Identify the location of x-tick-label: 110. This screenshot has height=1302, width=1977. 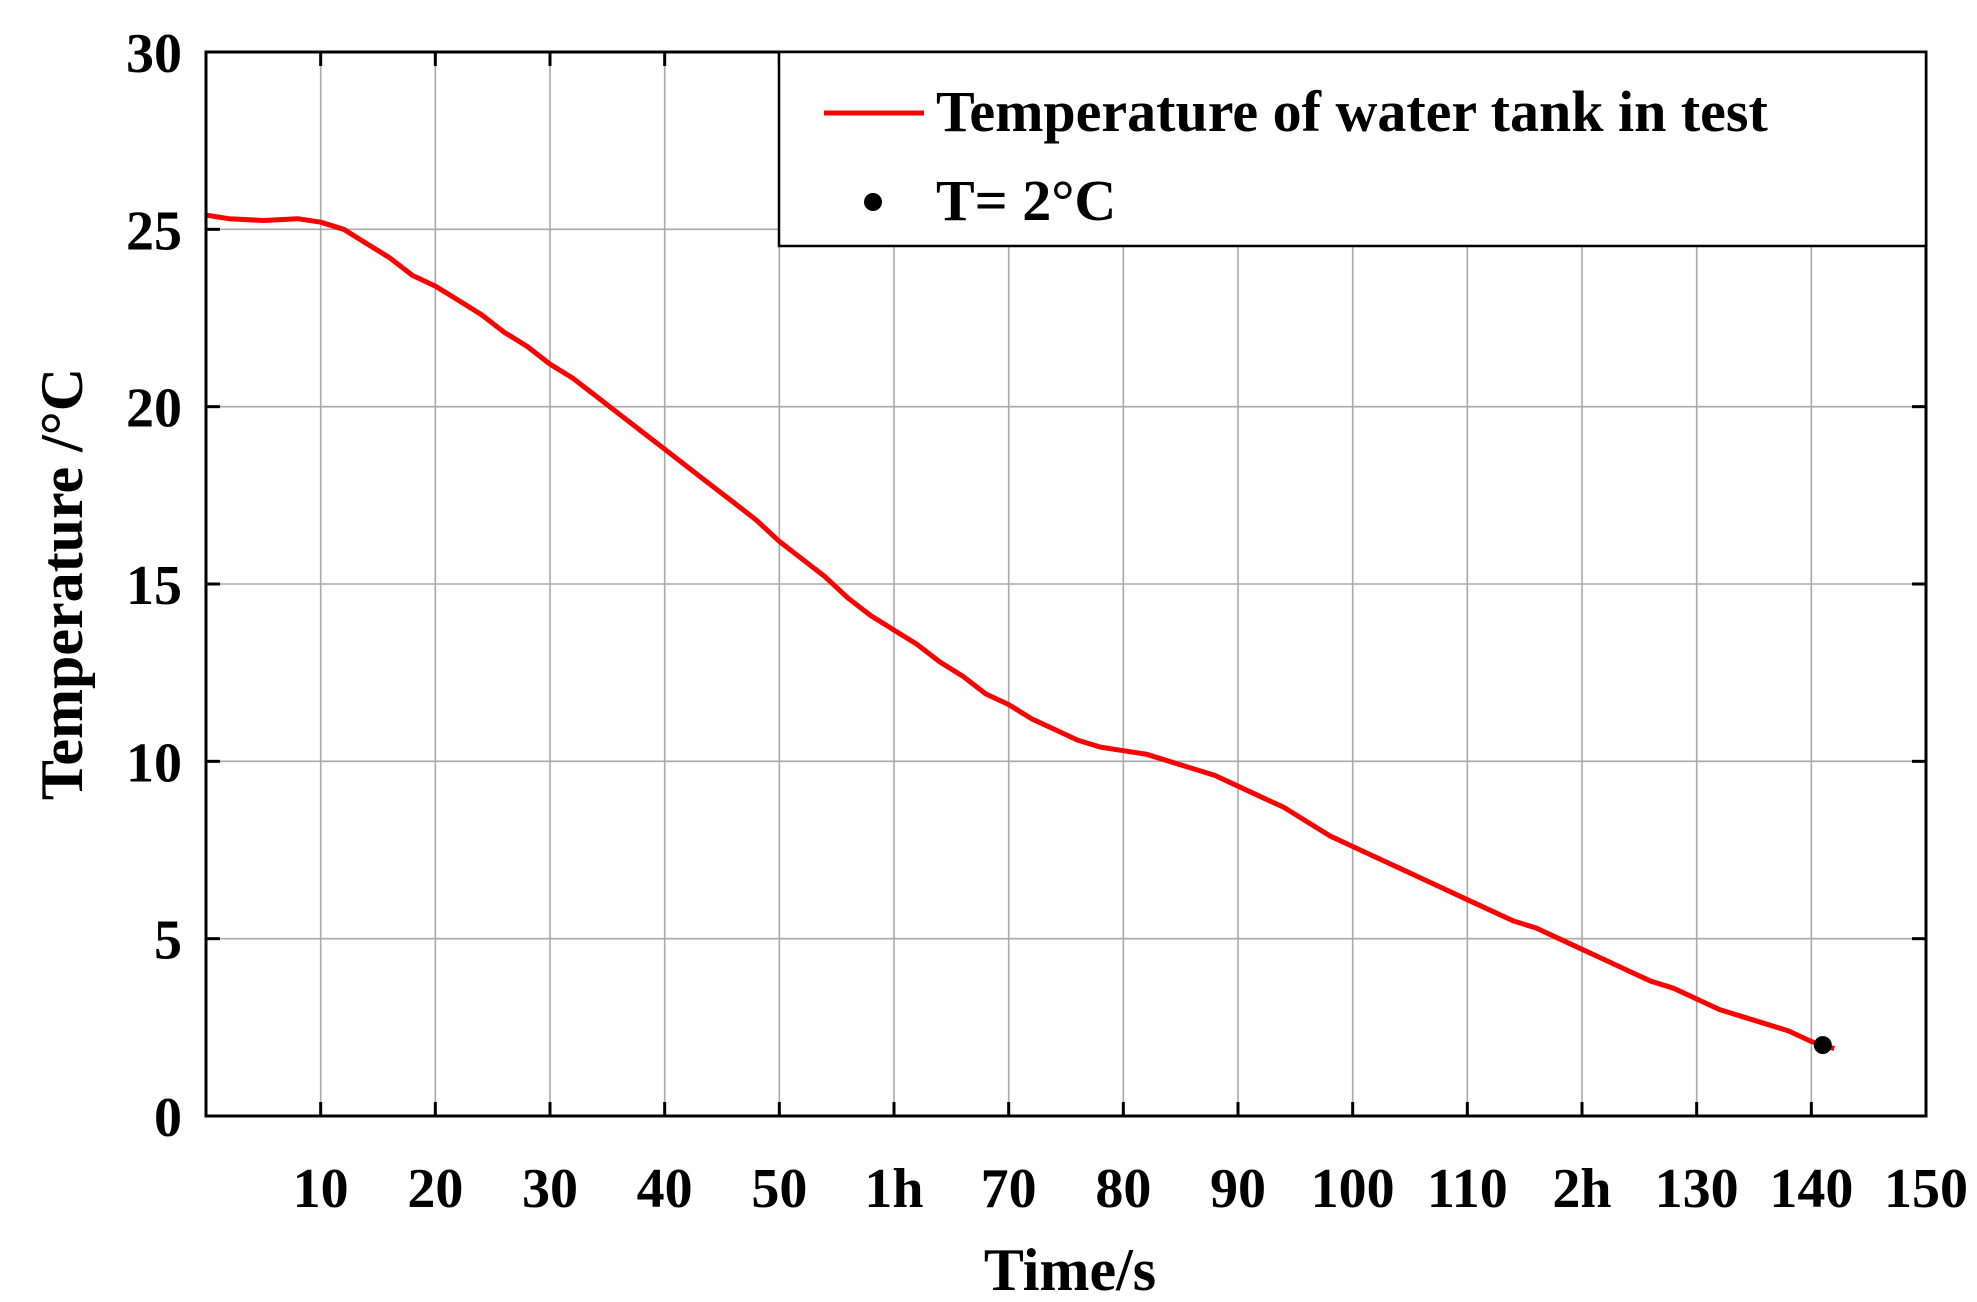
(1467, 1189).